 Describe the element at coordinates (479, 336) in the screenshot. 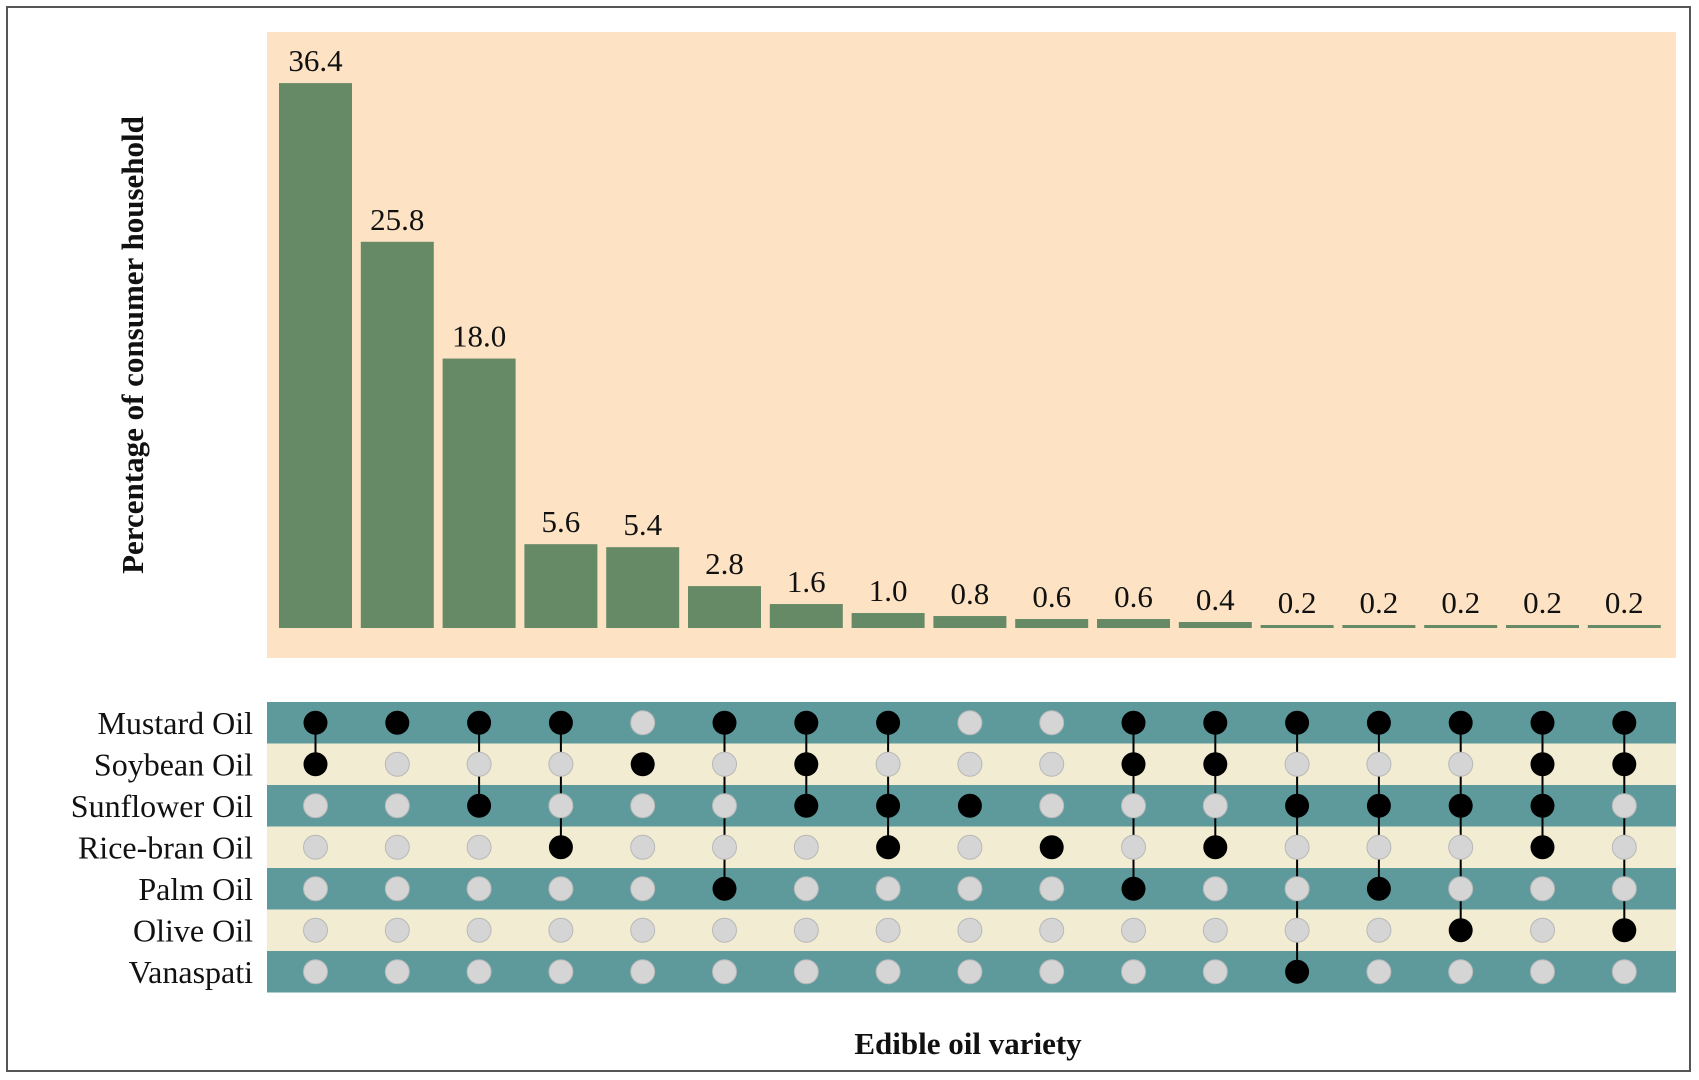

I see `bar-value-label: 18.0` at that location.